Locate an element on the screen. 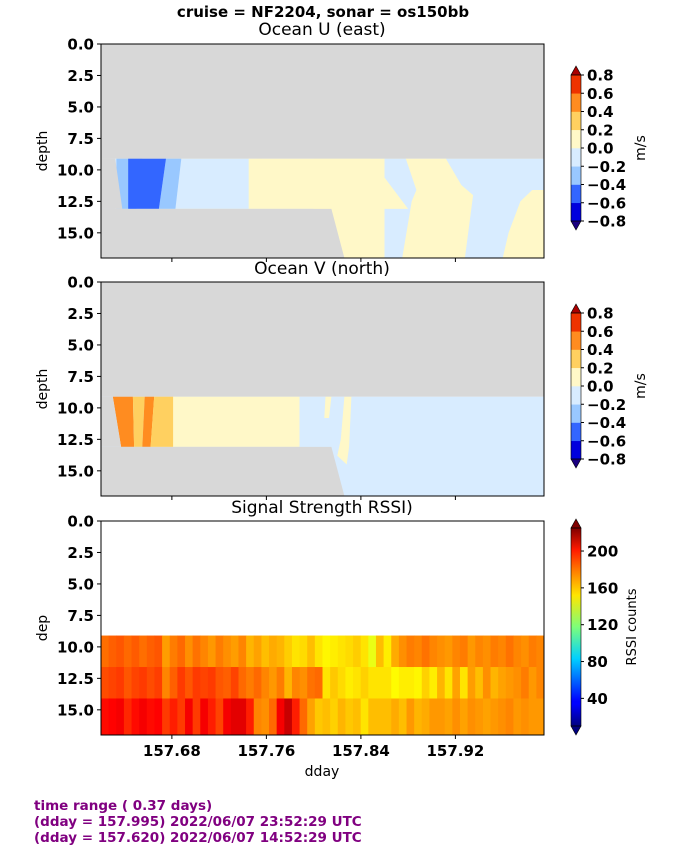 This screenshot has width=675, height=855. colorbar-tick-label: 120 is located at coordinates (602, 625).